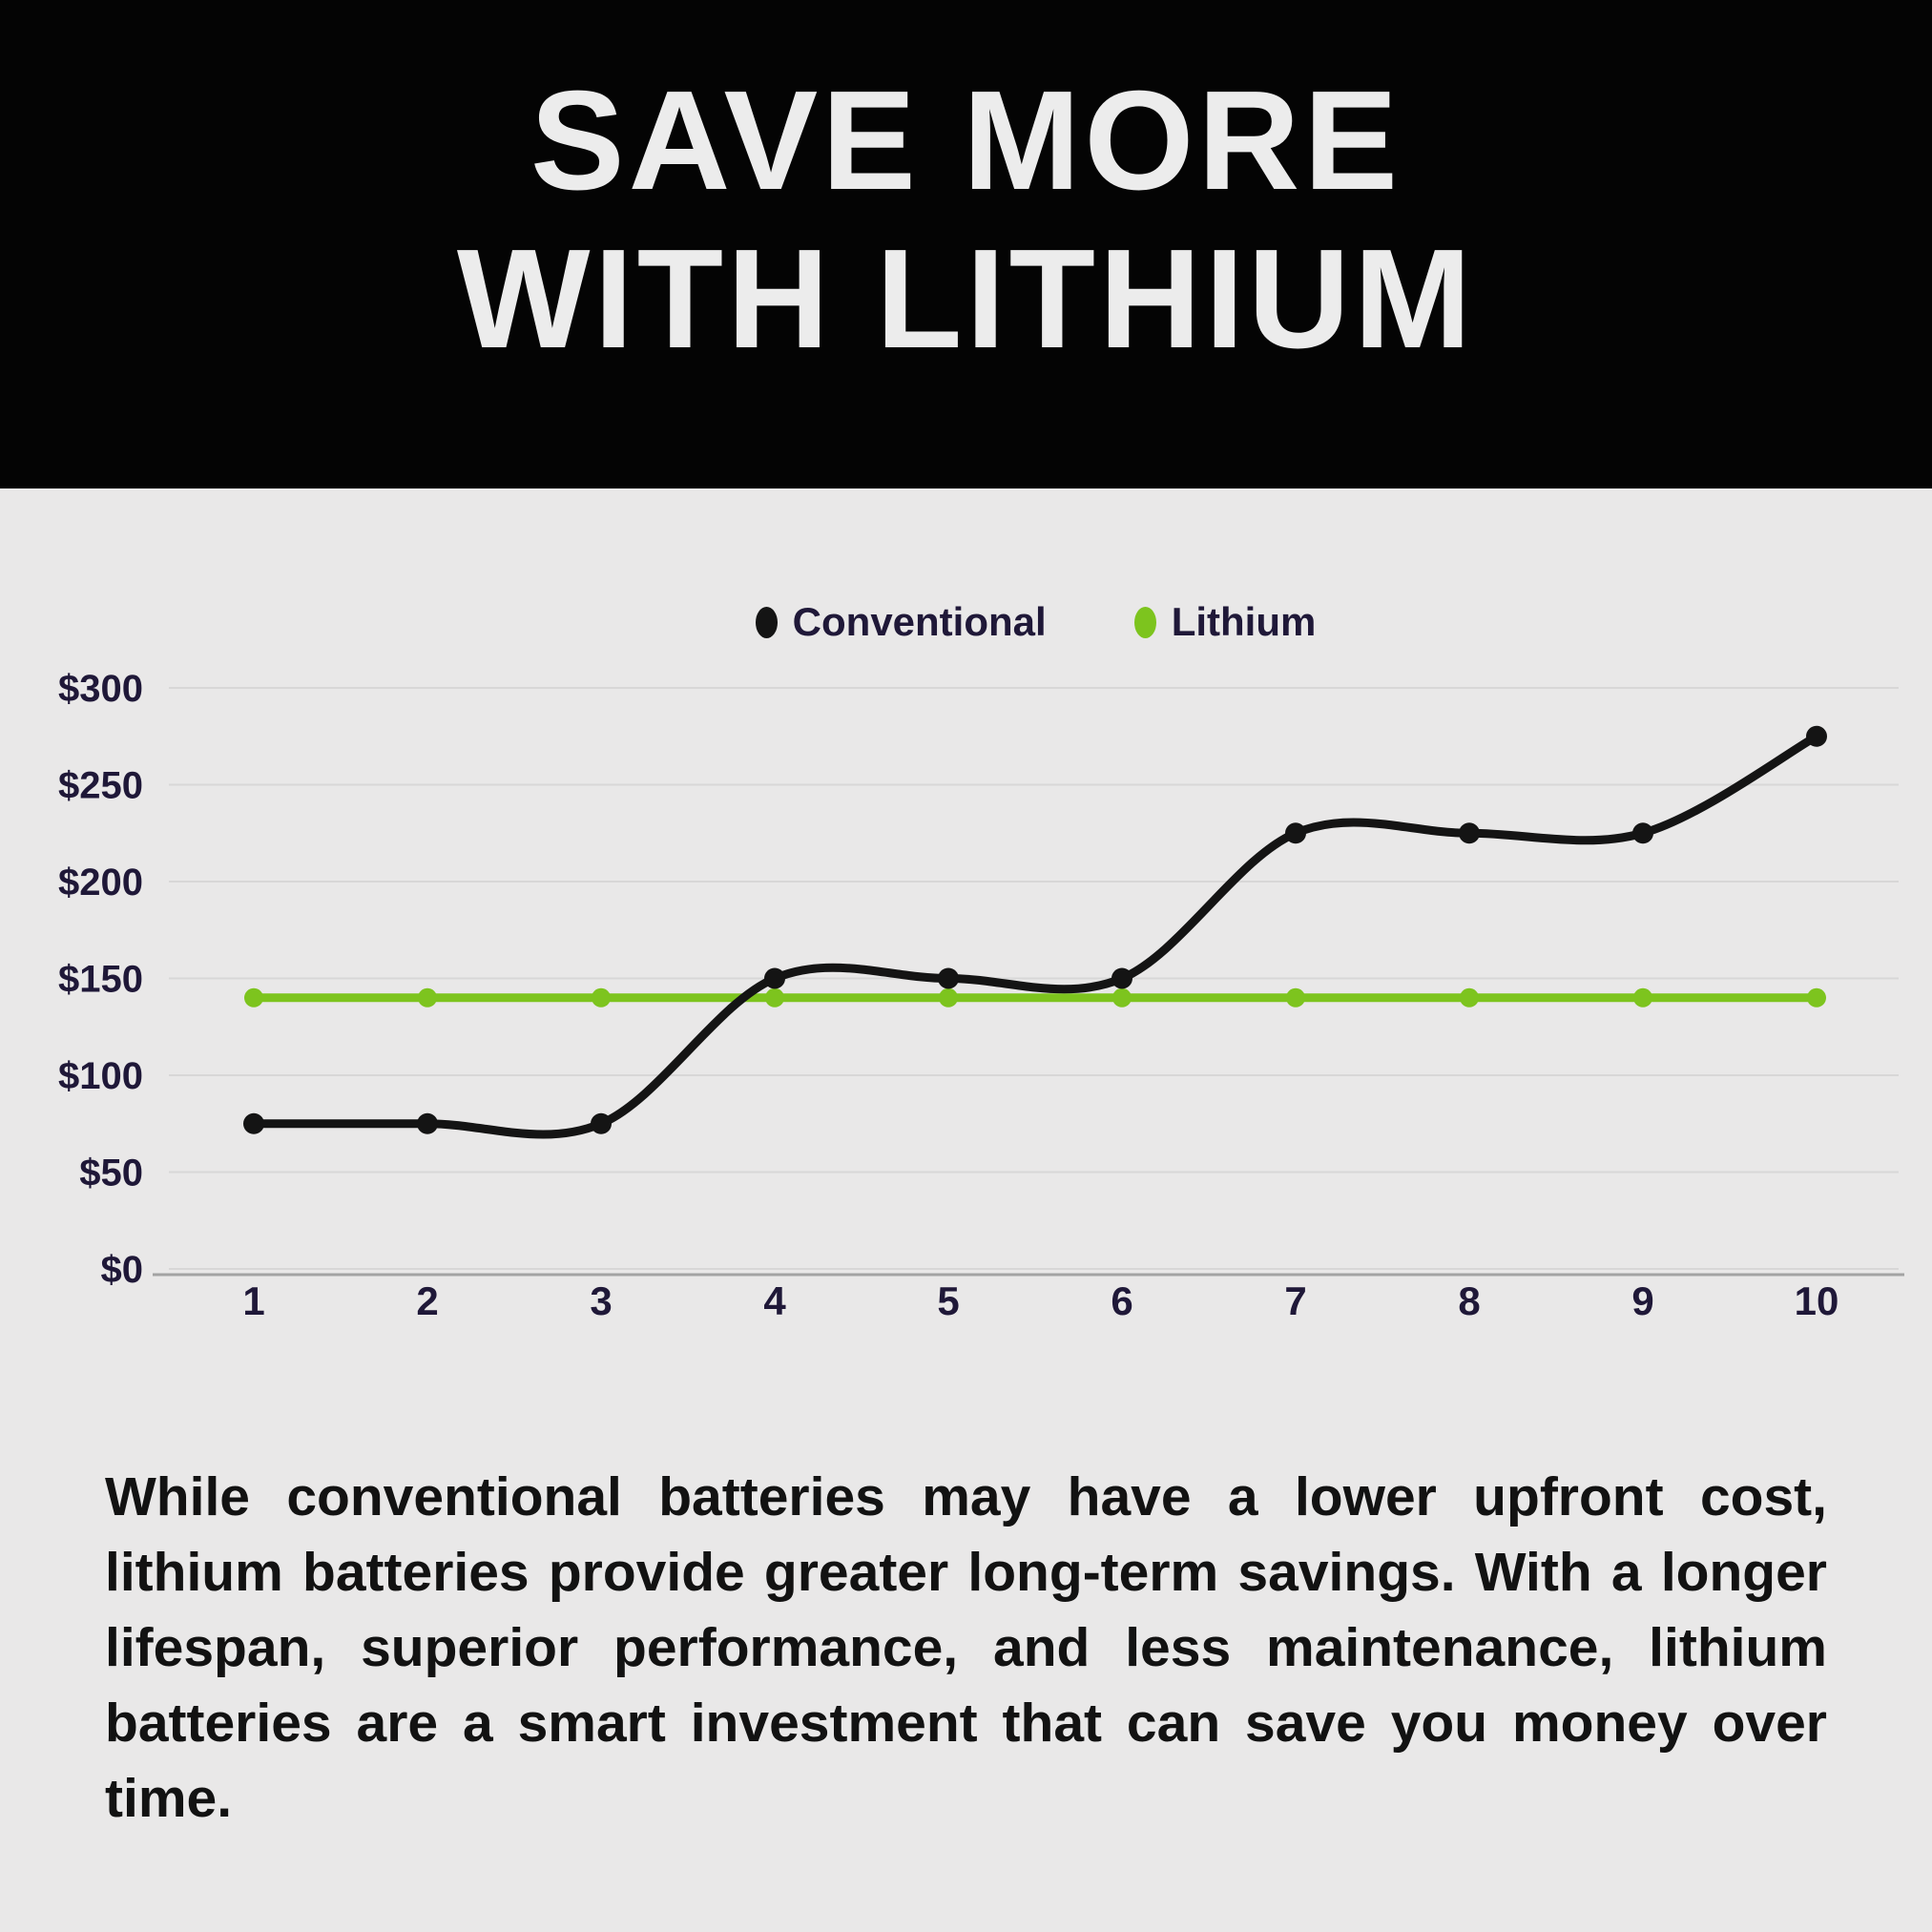 The height and width of the screenshot is (1932, 1932). I want to click on y-tick-label-300: $300, so click(100, 689).